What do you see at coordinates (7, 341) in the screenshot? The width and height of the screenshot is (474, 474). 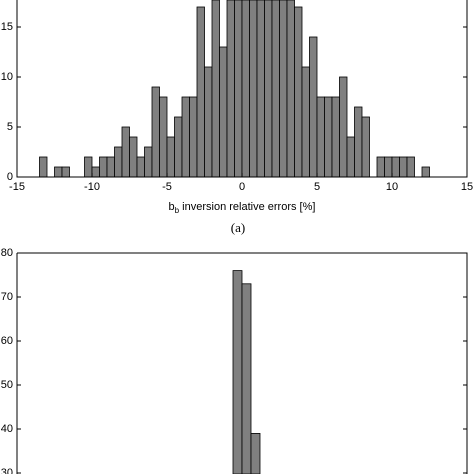 I see `y-tick-label: 60` at bounding box center [7, 341].